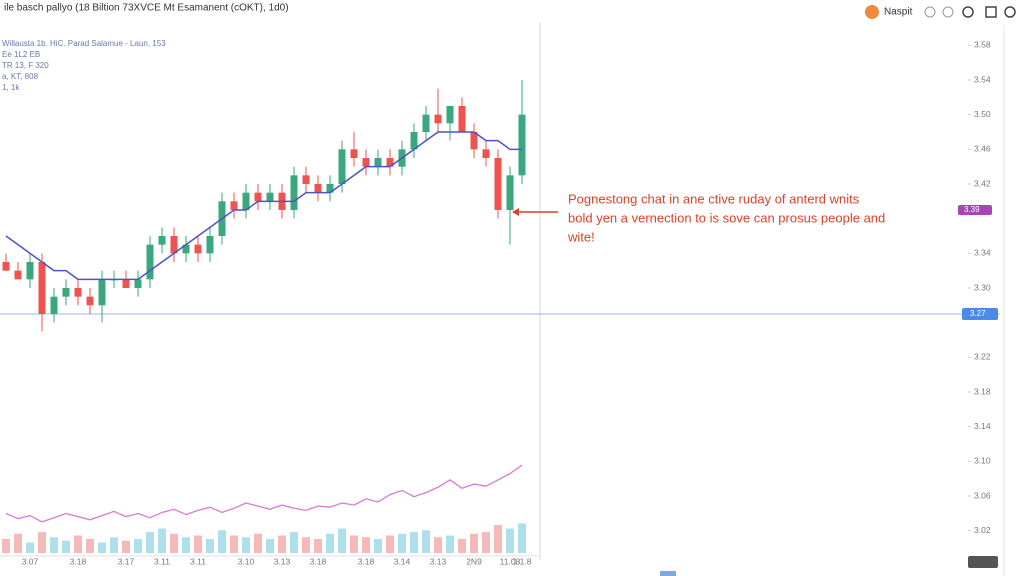 The width and height of the screenshot is (1024, 576). Describe the element at coordinates (668, 573) in the screenshot. I see `scroll-indicator` at that location.